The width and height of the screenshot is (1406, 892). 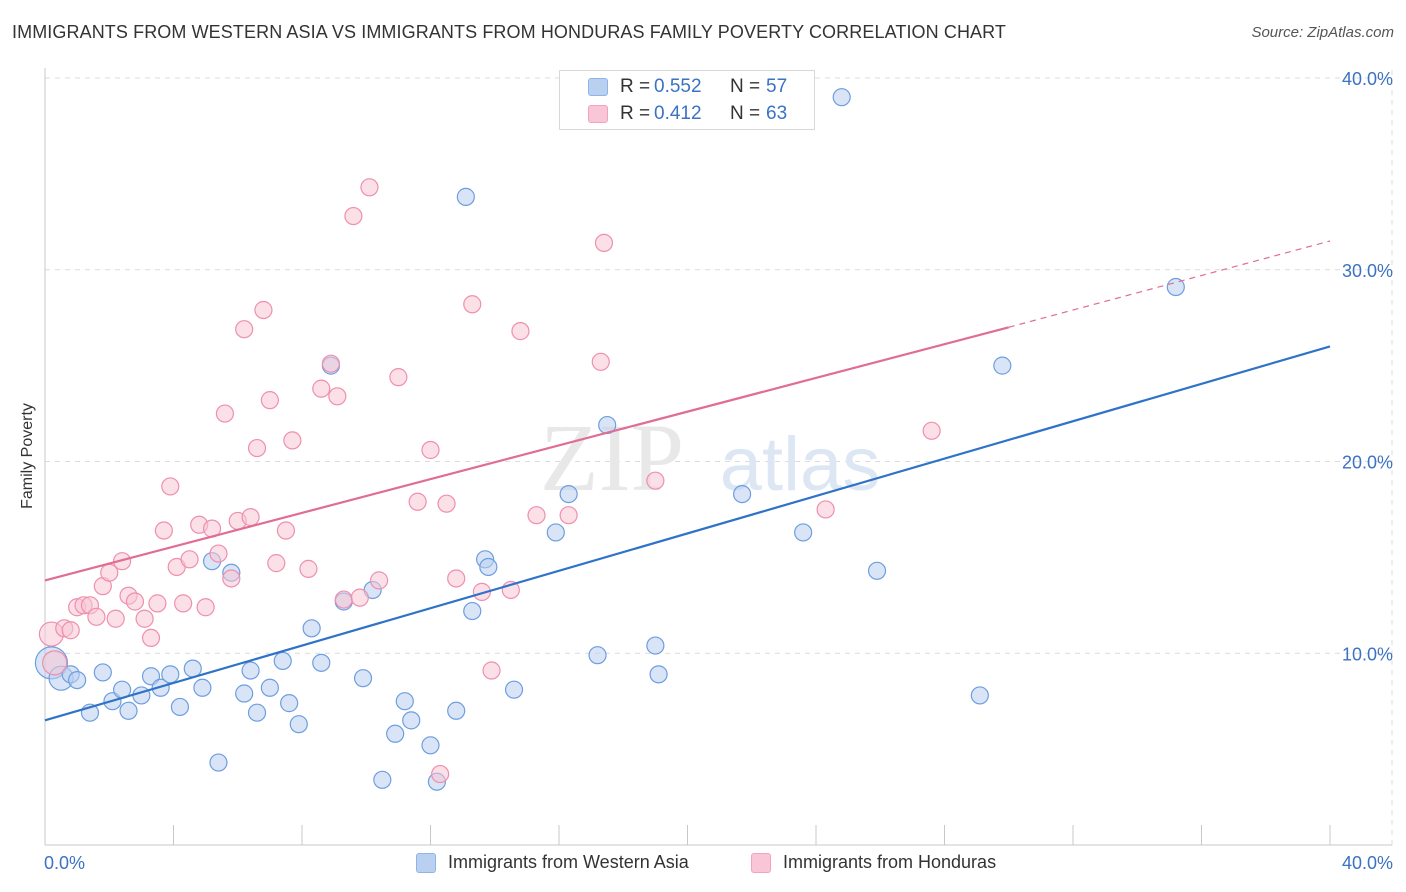 What do you see at coordinates (426, 863) in the screenshot?
I see `bottom-legend-swatch-western-asia` at bounding box center [426, 863].